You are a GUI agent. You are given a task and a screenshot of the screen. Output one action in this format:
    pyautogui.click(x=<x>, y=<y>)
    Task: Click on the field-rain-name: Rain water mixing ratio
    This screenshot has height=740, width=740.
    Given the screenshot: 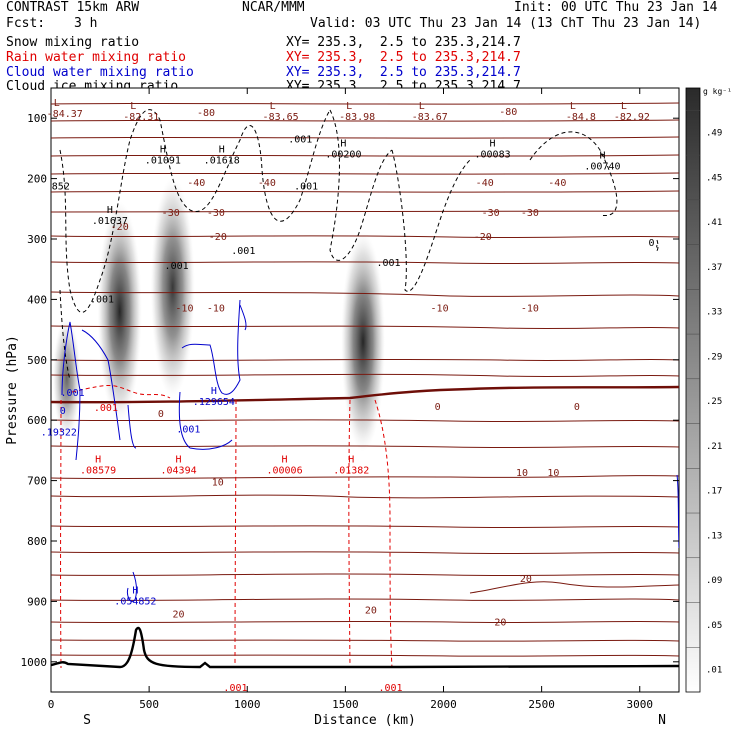 What is the action you would take?
    pyautogui.click(x=96, y=57)
    